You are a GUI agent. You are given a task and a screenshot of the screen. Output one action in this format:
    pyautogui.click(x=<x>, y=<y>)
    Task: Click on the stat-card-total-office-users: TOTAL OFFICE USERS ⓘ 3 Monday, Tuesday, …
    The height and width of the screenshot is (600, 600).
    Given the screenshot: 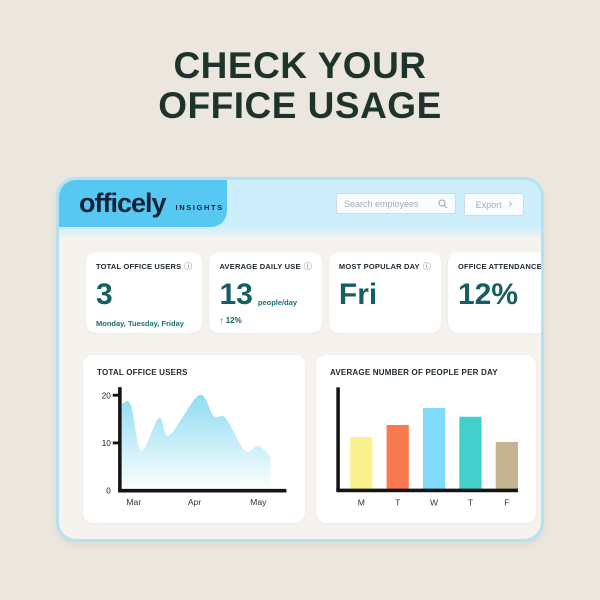 What is the action you would take?
    pyautogui.click(x=144, y=292)
    